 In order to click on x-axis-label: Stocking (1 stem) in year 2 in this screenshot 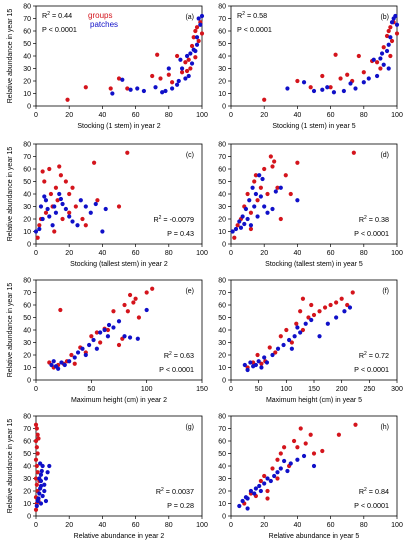, I will do `click(118, 126)`.